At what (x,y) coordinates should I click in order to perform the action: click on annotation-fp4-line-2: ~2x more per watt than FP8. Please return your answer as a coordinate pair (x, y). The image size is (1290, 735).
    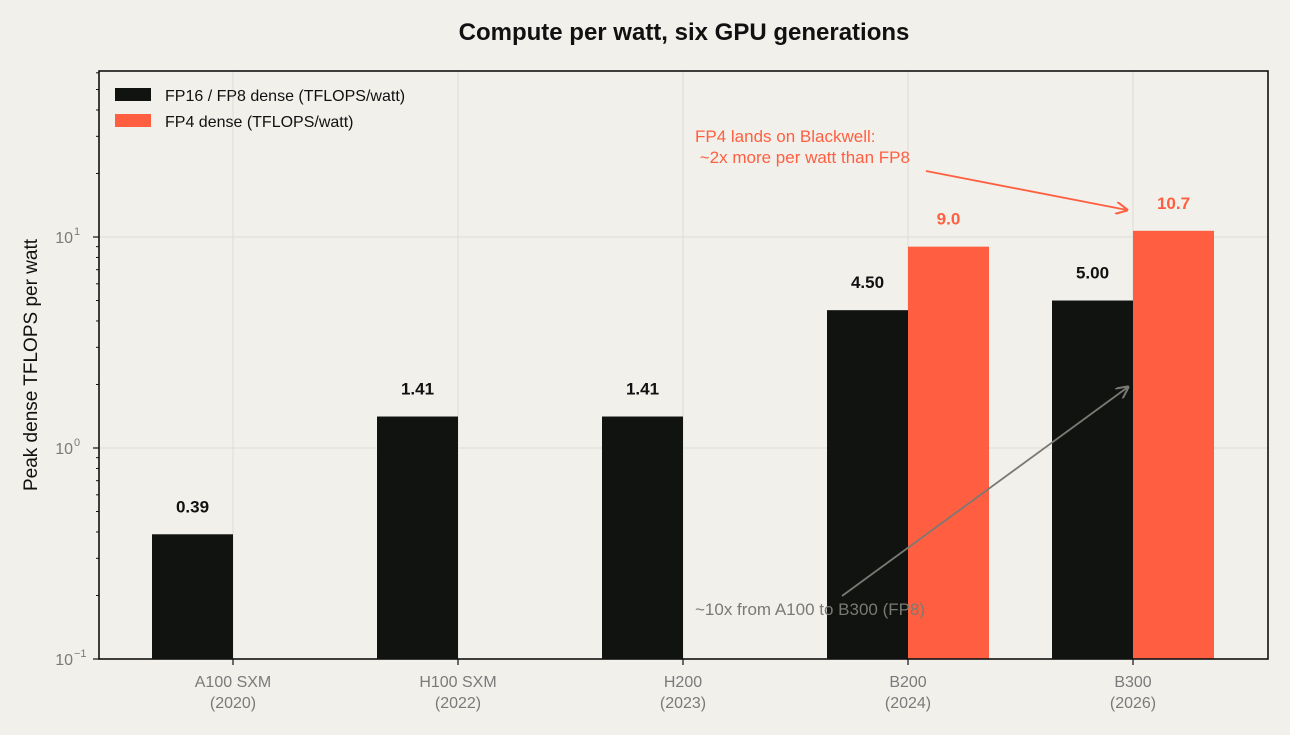
    Looking at the image, I should click on (802, 157).